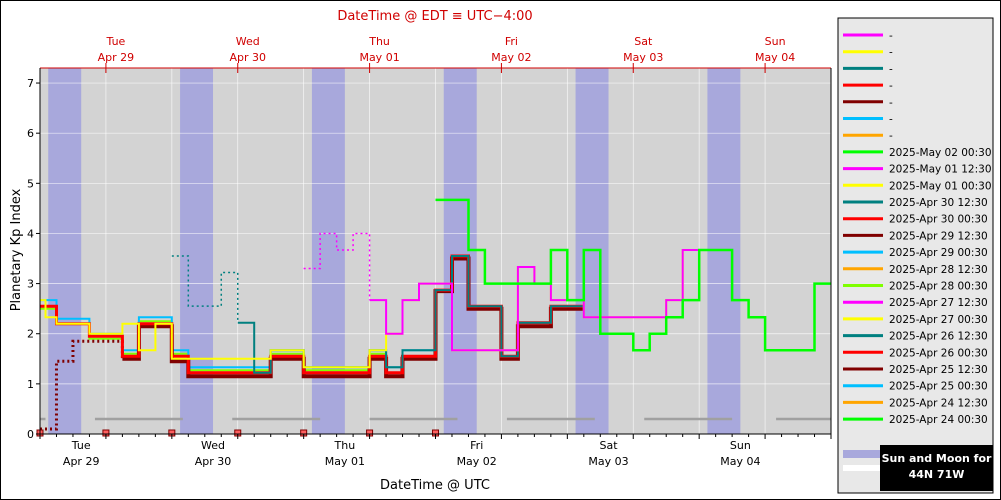  I want to click on y-tick-label: 7, so click(30, 83).